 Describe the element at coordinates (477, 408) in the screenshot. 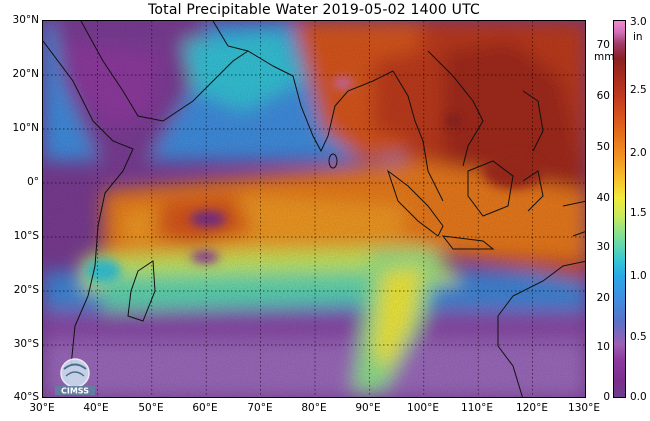

I see `lon-tick: 110°E` at that location.